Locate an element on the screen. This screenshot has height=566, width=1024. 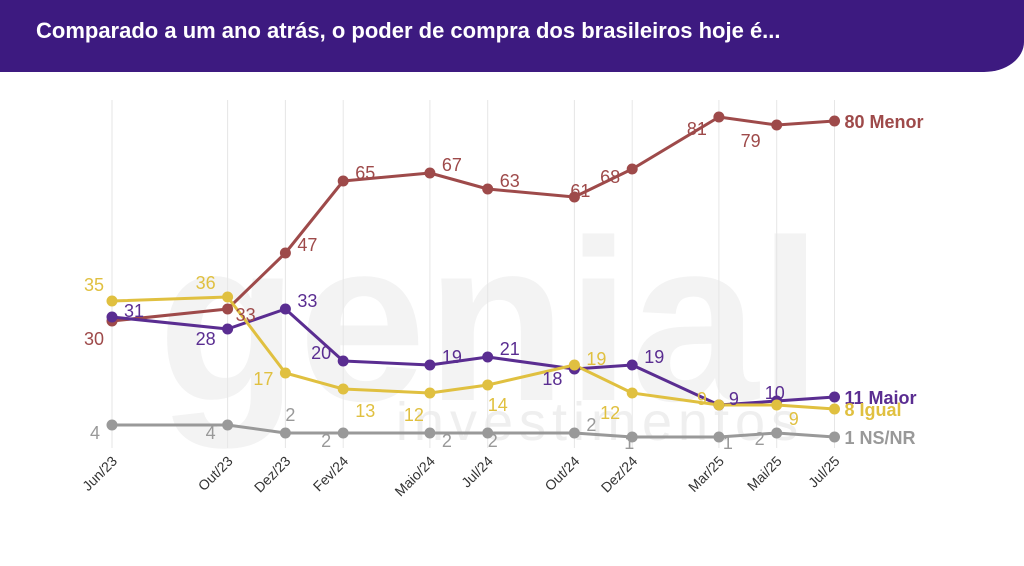
data-label: 68 is located at coordinates (610, 177).